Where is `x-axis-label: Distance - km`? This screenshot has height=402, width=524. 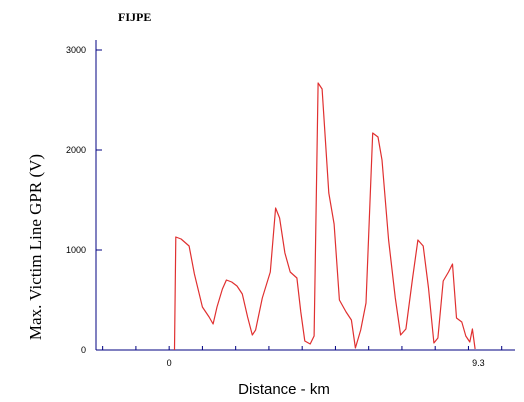 x-axis-label: Distance - km is located at coordinates (284, 389).